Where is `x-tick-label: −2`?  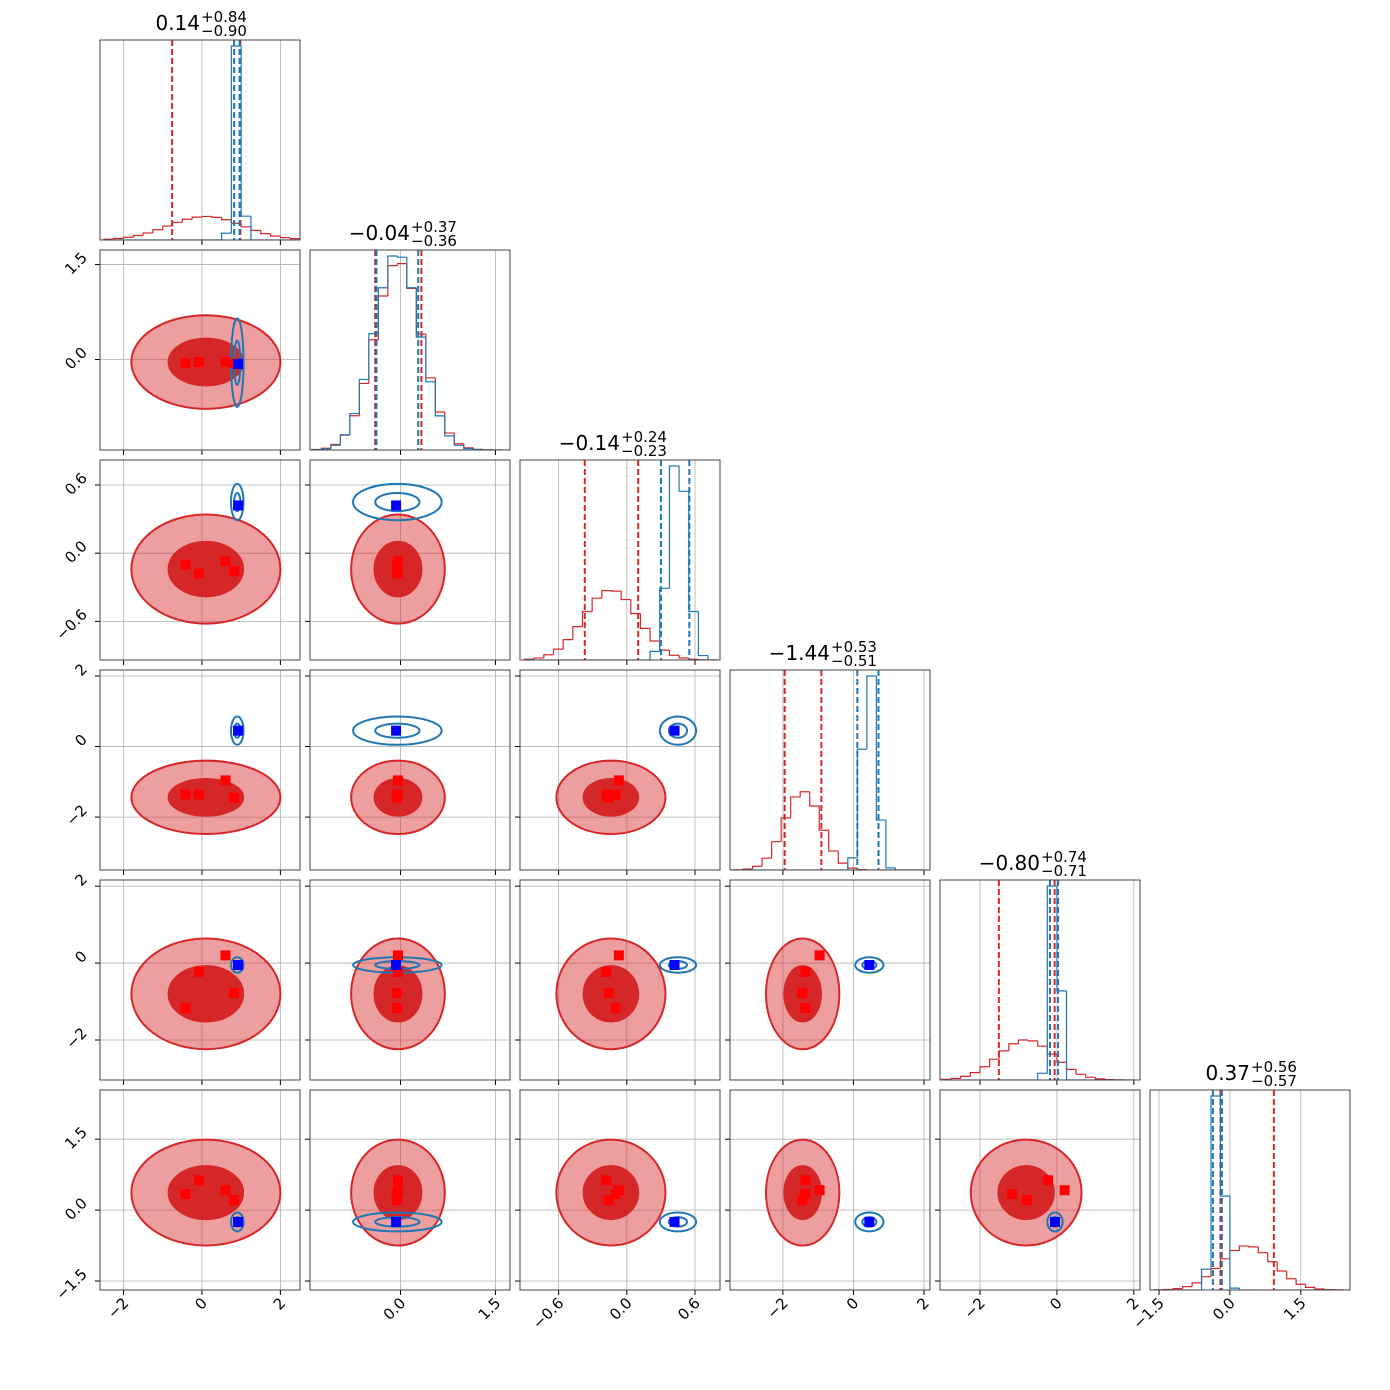
x-tick-label: −2 is located at coordinates (777, 1308).